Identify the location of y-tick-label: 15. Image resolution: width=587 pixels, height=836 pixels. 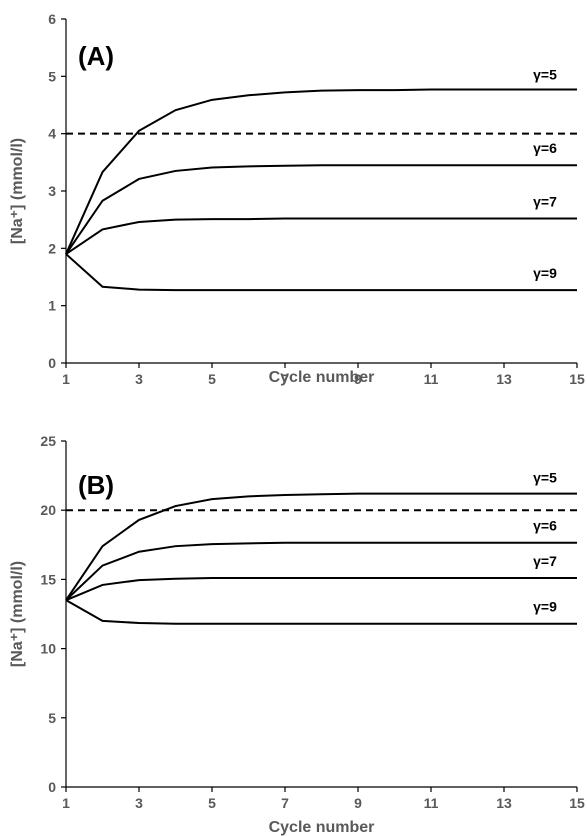
(48, 579).